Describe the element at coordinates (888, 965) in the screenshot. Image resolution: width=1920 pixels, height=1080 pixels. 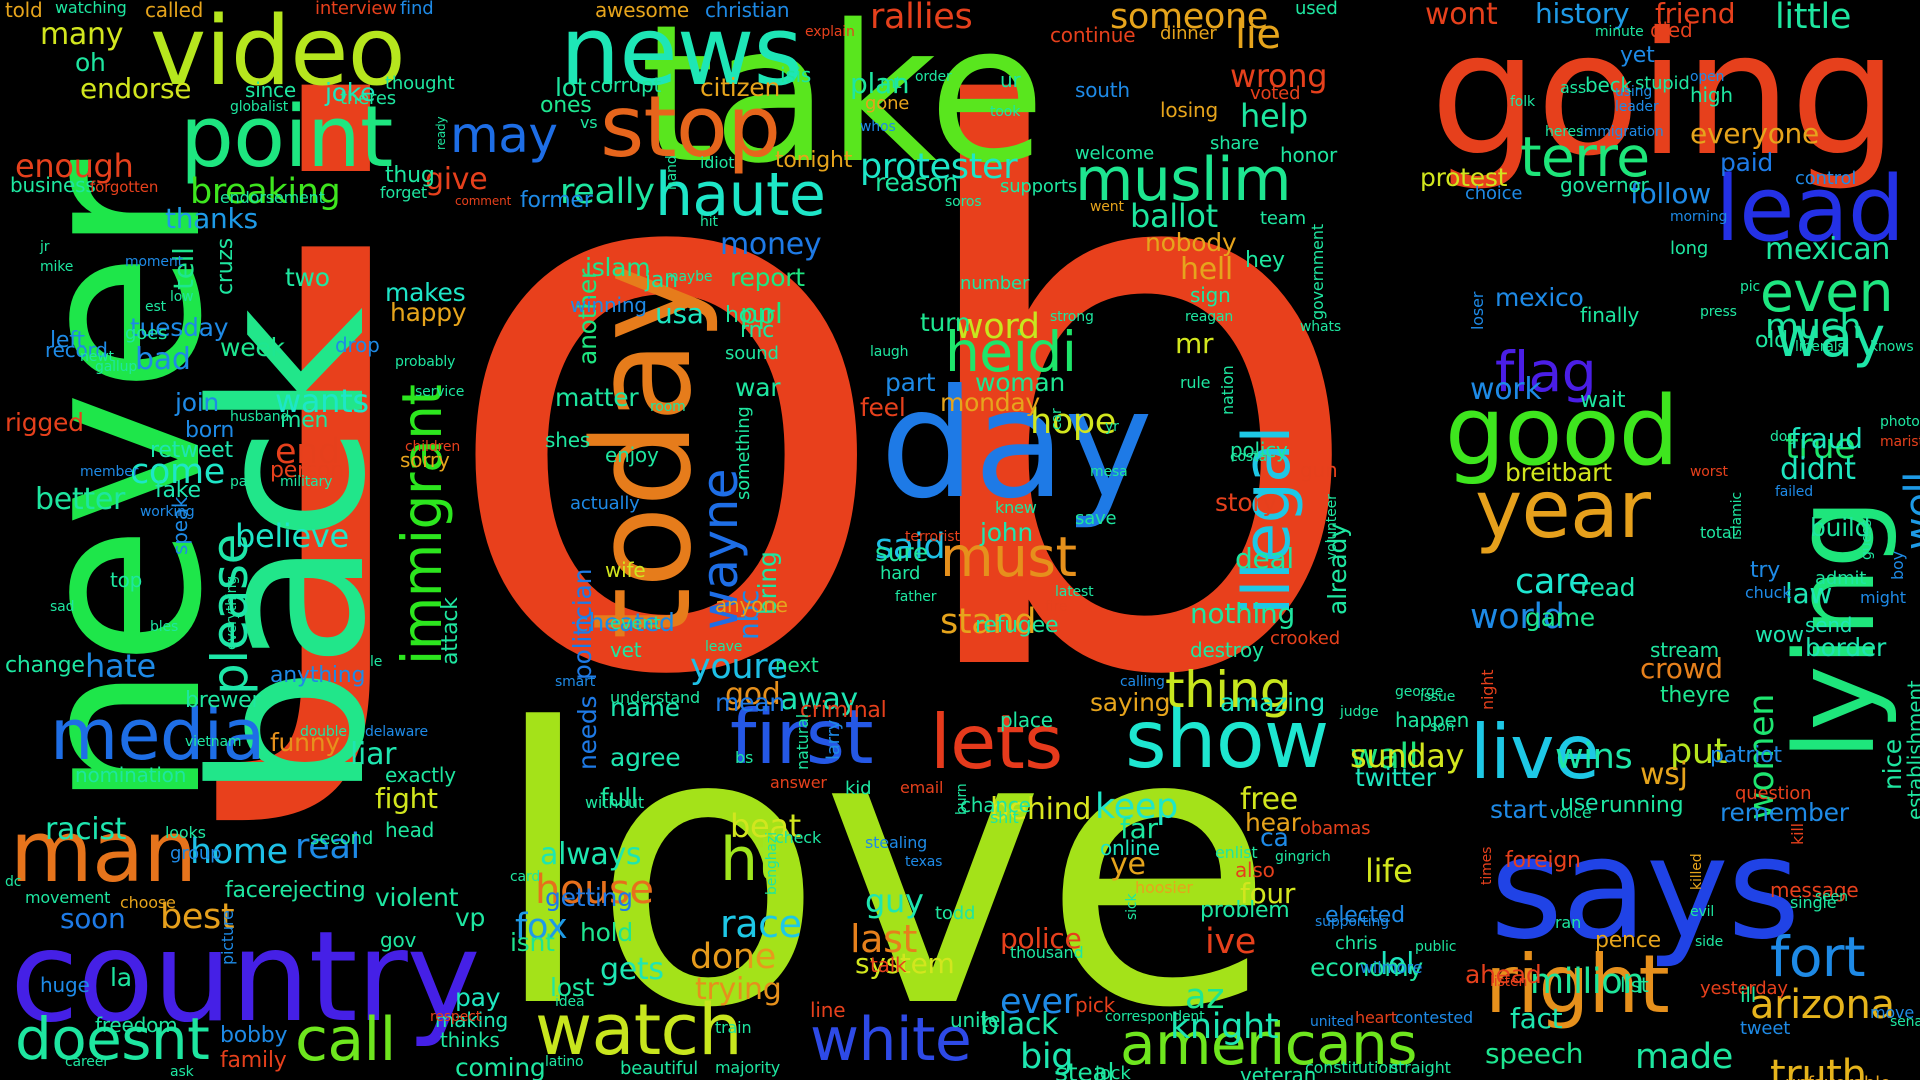
I see `word-talk: talk` at that location.